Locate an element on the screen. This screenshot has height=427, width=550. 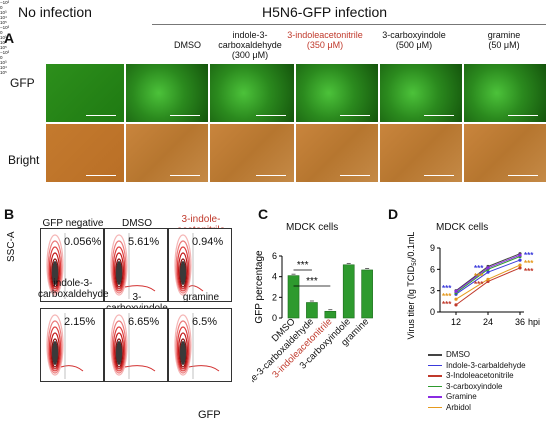
flow-percentage: 6.65% is located at coordinates (144, 322).